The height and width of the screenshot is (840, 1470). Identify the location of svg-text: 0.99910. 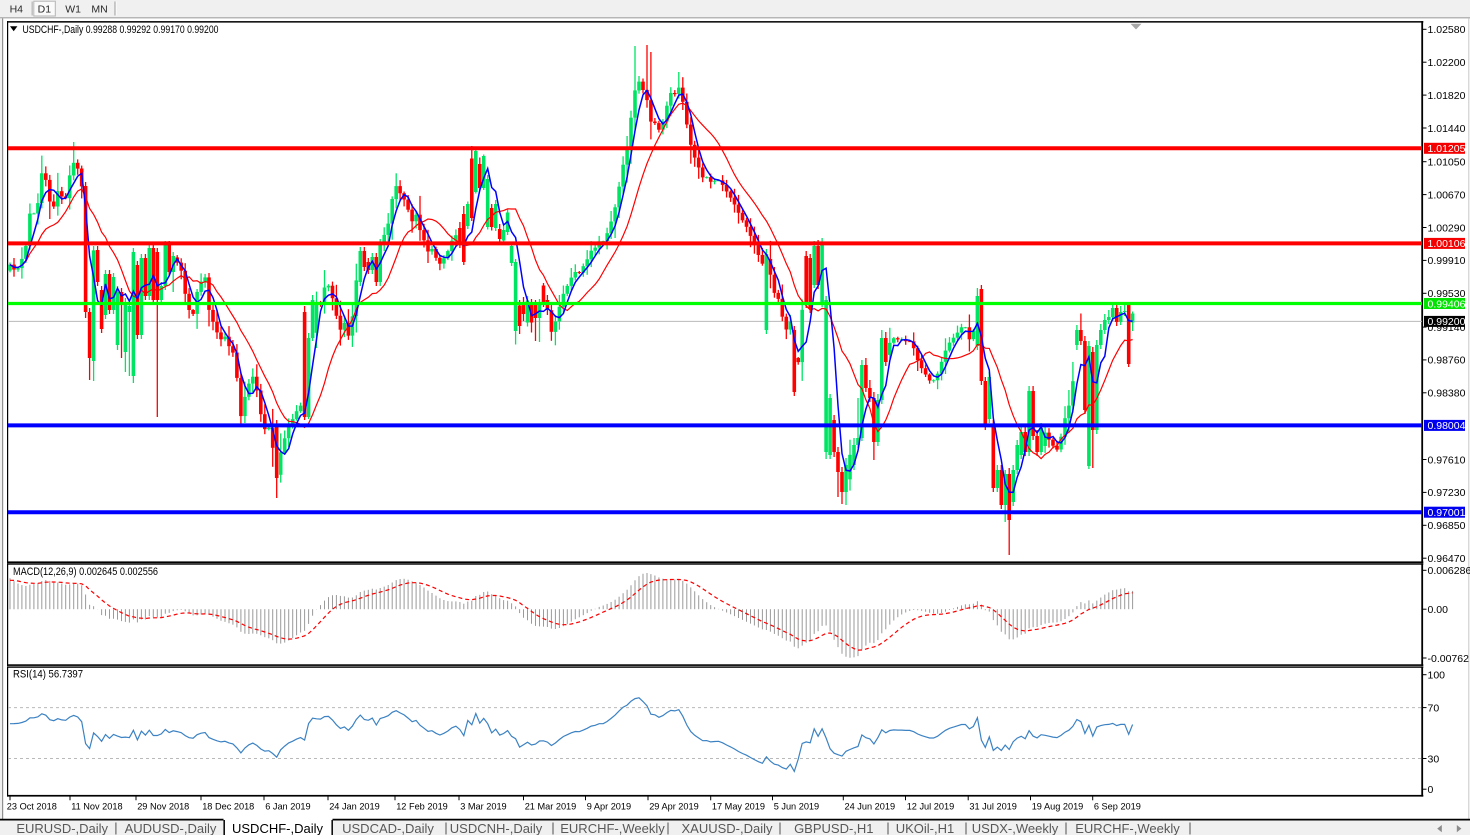
(1447, 261).